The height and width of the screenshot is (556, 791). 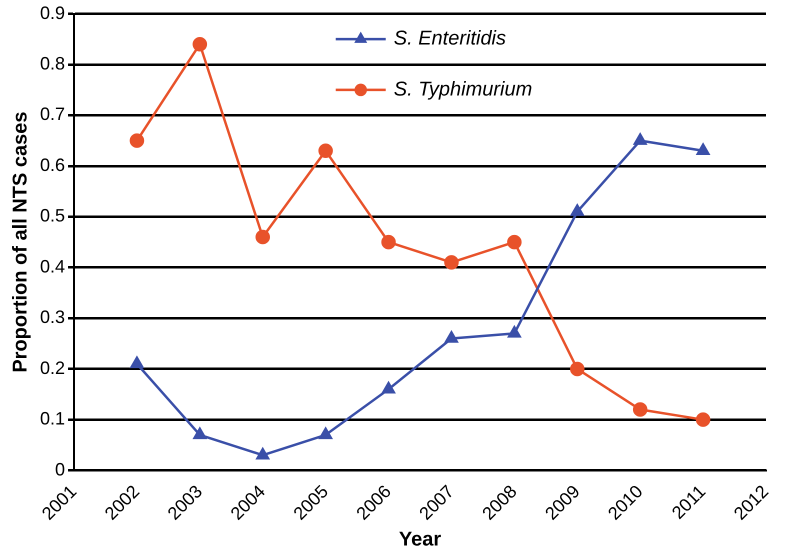 I want to click on y-tick-label: 0.9, so click(x=53, y=12).